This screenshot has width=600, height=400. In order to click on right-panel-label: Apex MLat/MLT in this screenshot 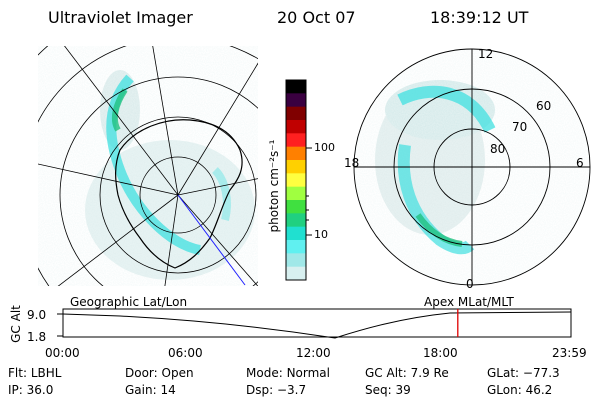, I will do `click(469, 302)`.